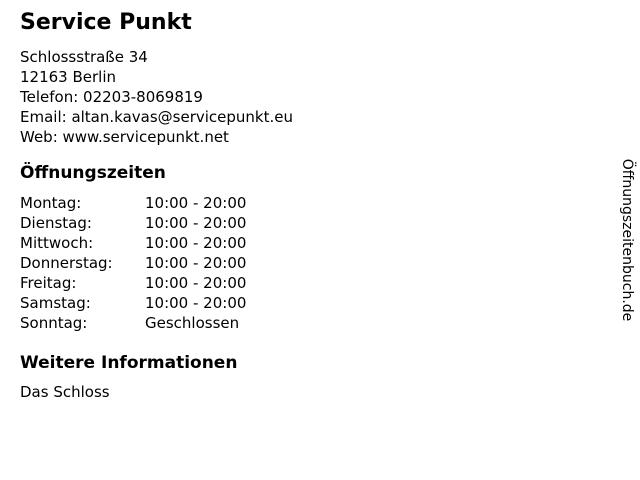  I want to click on hours-row-sunday: Sonntag: Geschlossen, so click(310, 323).